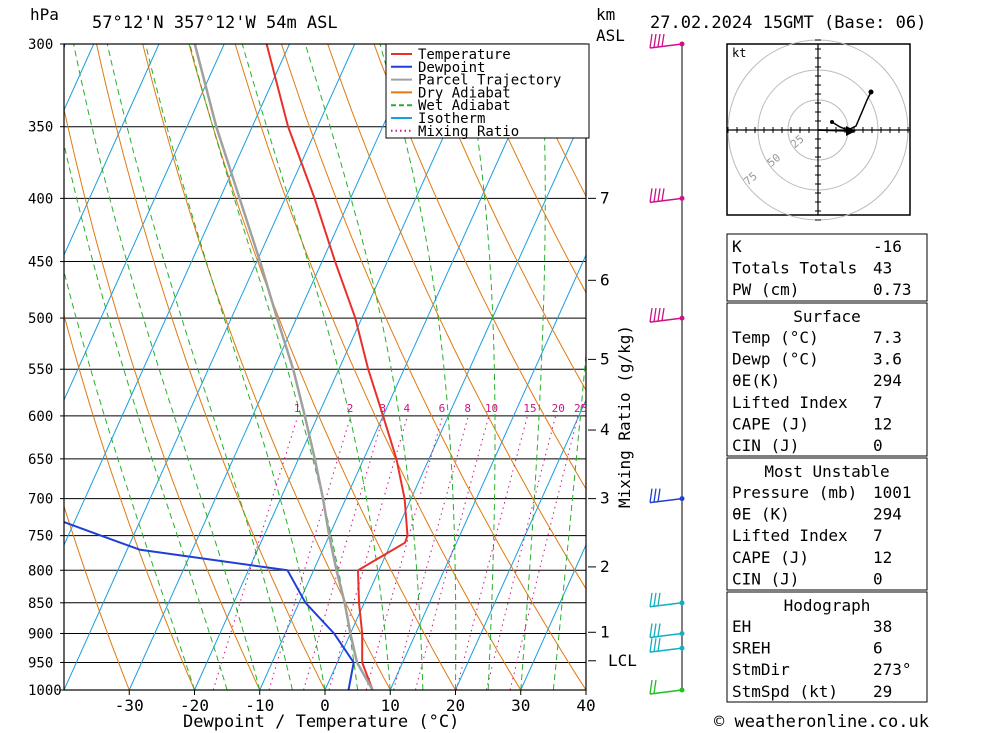 Image resolution: width=1000 pixels, height=733 pixels. What do you see at coordinates (785, 691) in the screenshot?
I see `index-label: StmSpd (kt)` at bounding box center [785, 691].